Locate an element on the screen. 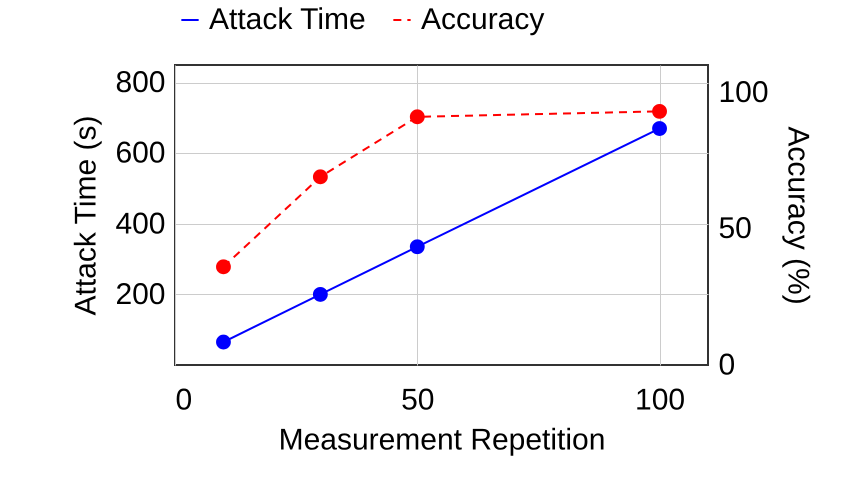 Image resolution: width=865 pixels, height=495 pixels. y-tick-label: 200 is located at coordinates (140, 294).